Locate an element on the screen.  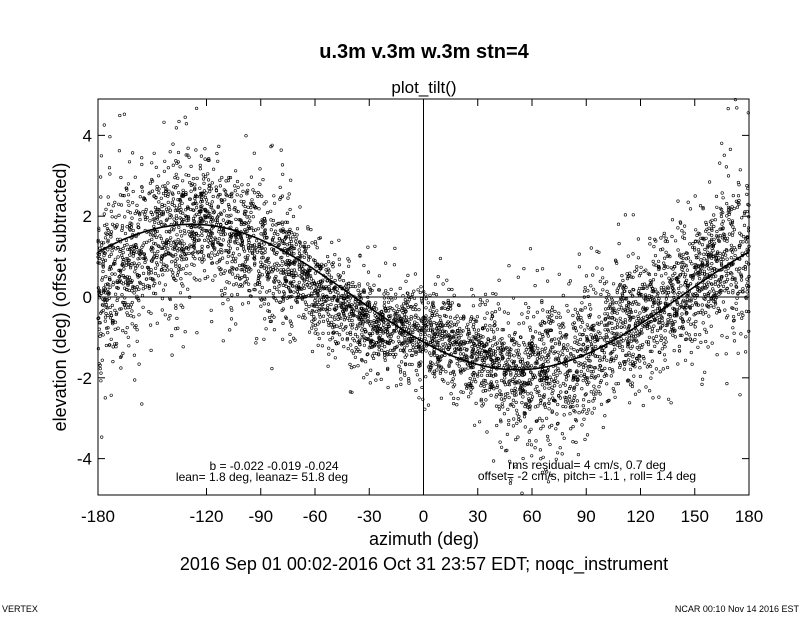
chart-subtitle: plot_tilt() is located at coordinates (423, 87).